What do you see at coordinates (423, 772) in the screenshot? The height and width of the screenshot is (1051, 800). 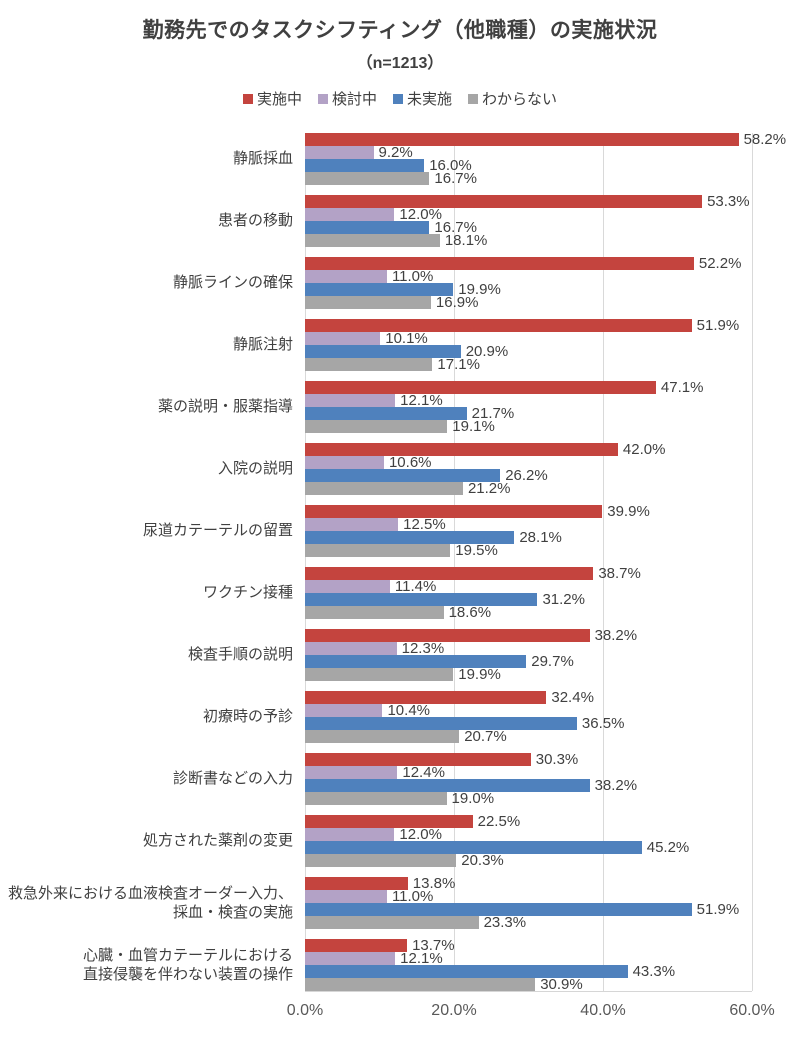 I see `data-label: 12.4%` at bounding box center [423, 772].